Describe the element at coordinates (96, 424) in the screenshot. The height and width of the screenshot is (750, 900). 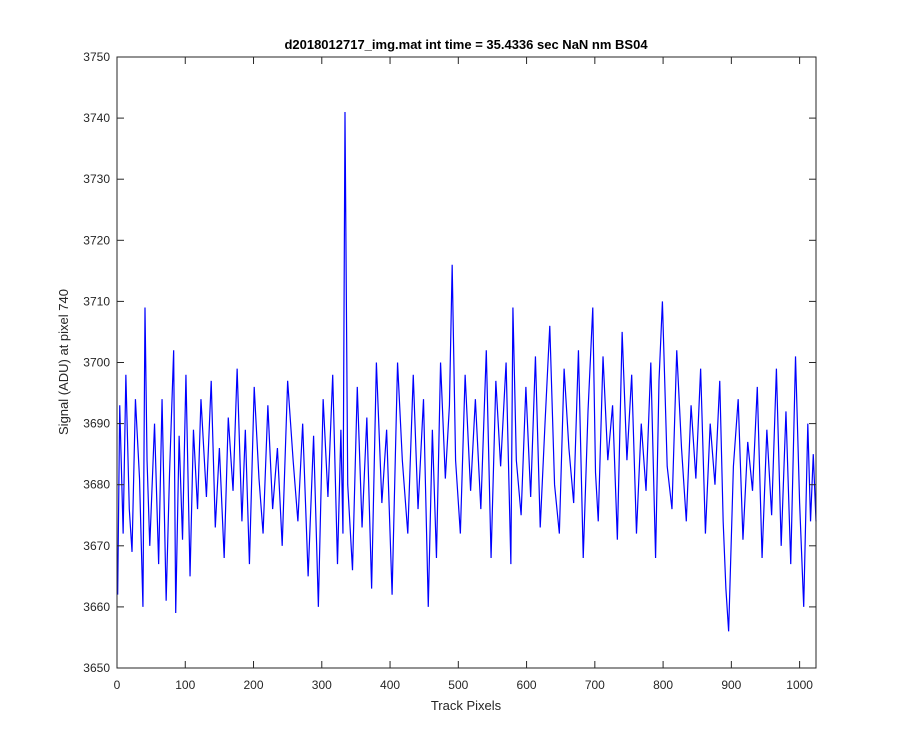
I see `y-tick-label: 3690` at that location.